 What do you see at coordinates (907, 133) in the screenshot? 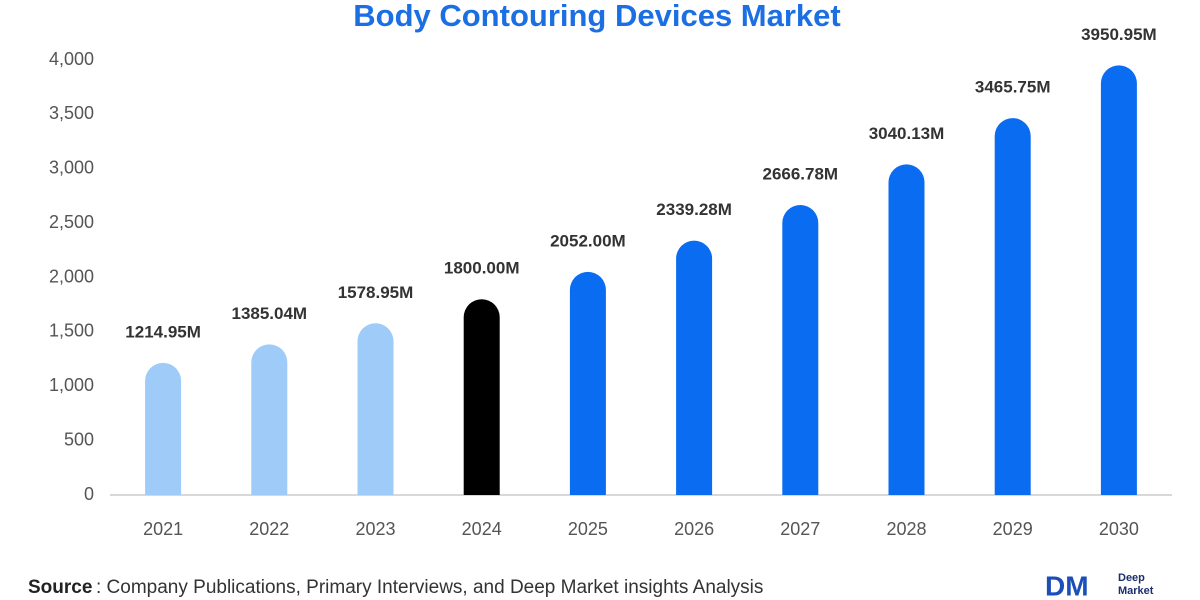
I see `value-label: 3040.13M` at bounding box center [907, 133].